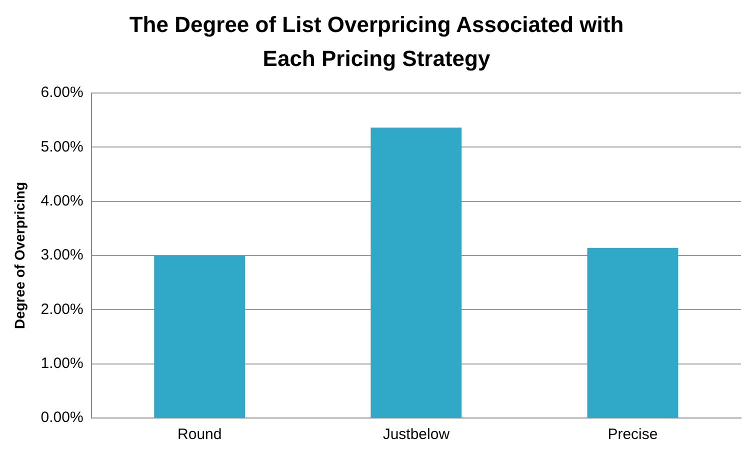  I want to click on x-tick-label: Precise, so click(633, 435).